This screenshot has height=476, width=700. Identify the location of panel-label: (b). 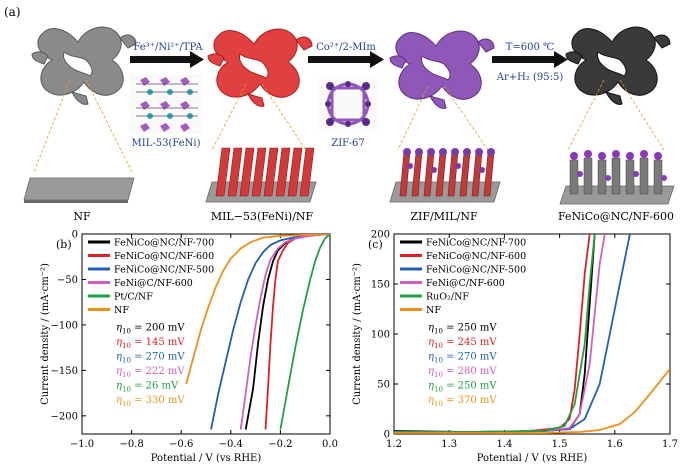
(64, 244).